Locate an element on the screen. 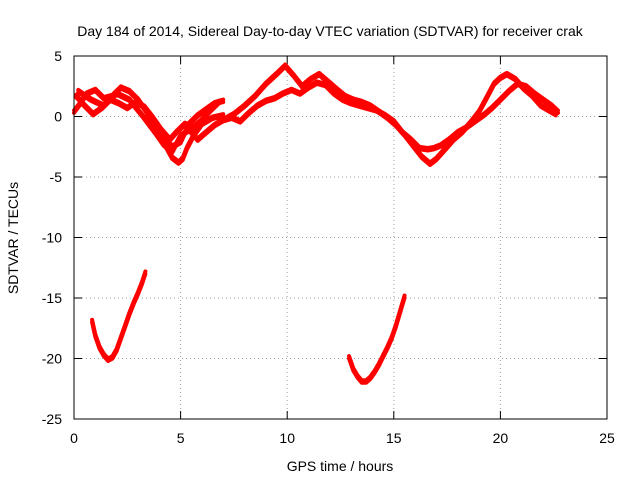  series-arc-6-trace is located at coordinates (119, 317).